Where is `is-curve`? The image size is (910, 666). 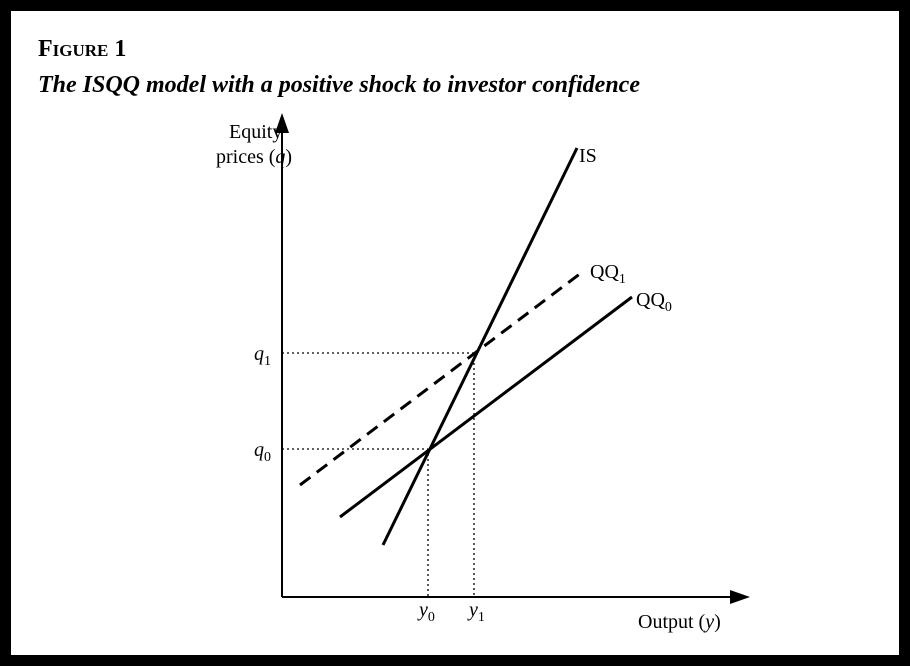
is-curve is located at coordinates (480, 346).